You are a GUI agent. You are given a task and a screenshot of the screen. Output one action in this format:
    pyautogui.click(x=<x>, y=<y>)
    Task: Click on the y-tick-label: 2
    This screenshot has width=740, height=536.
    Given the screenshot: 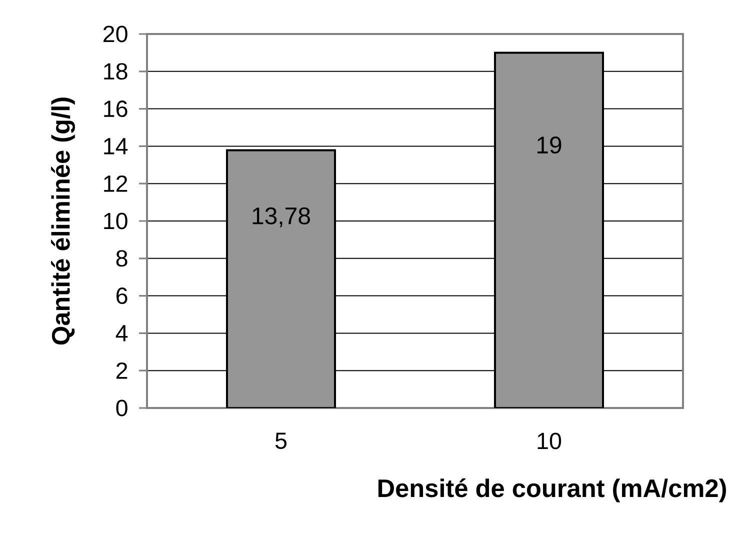 What is the action you would take?
    pyautogui.click(x=122, y=370)
    